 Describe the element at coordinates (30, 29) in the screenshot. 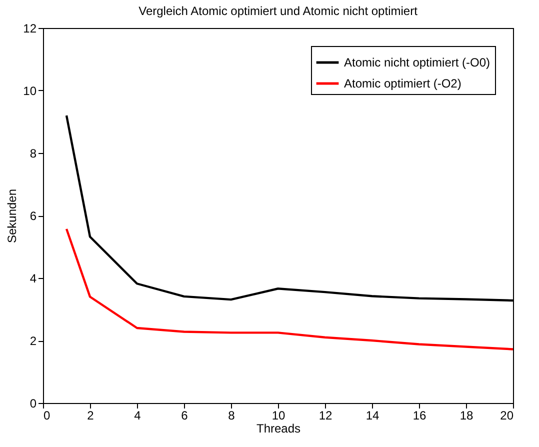

I see `y-tick-label: 12` at that location.